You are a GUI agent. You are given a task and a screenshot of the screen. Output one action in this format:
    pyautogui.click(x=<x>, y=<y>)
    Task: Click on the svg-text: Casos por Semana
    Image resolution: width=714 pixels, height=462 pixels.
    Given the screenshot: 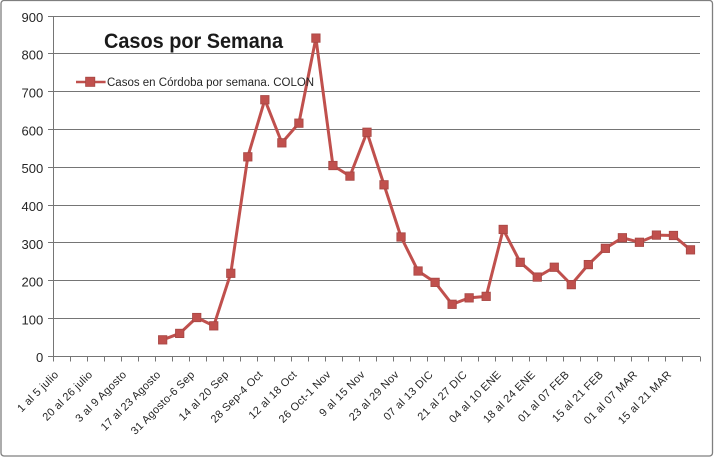 What is the action you would take?
    pyautogui.click(x=194, y=41)
    